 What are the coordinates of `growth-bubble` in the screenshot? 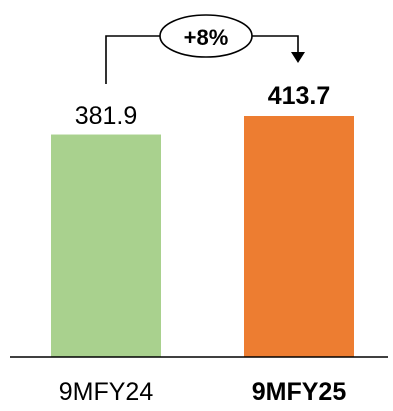 It's located at (206, 36).